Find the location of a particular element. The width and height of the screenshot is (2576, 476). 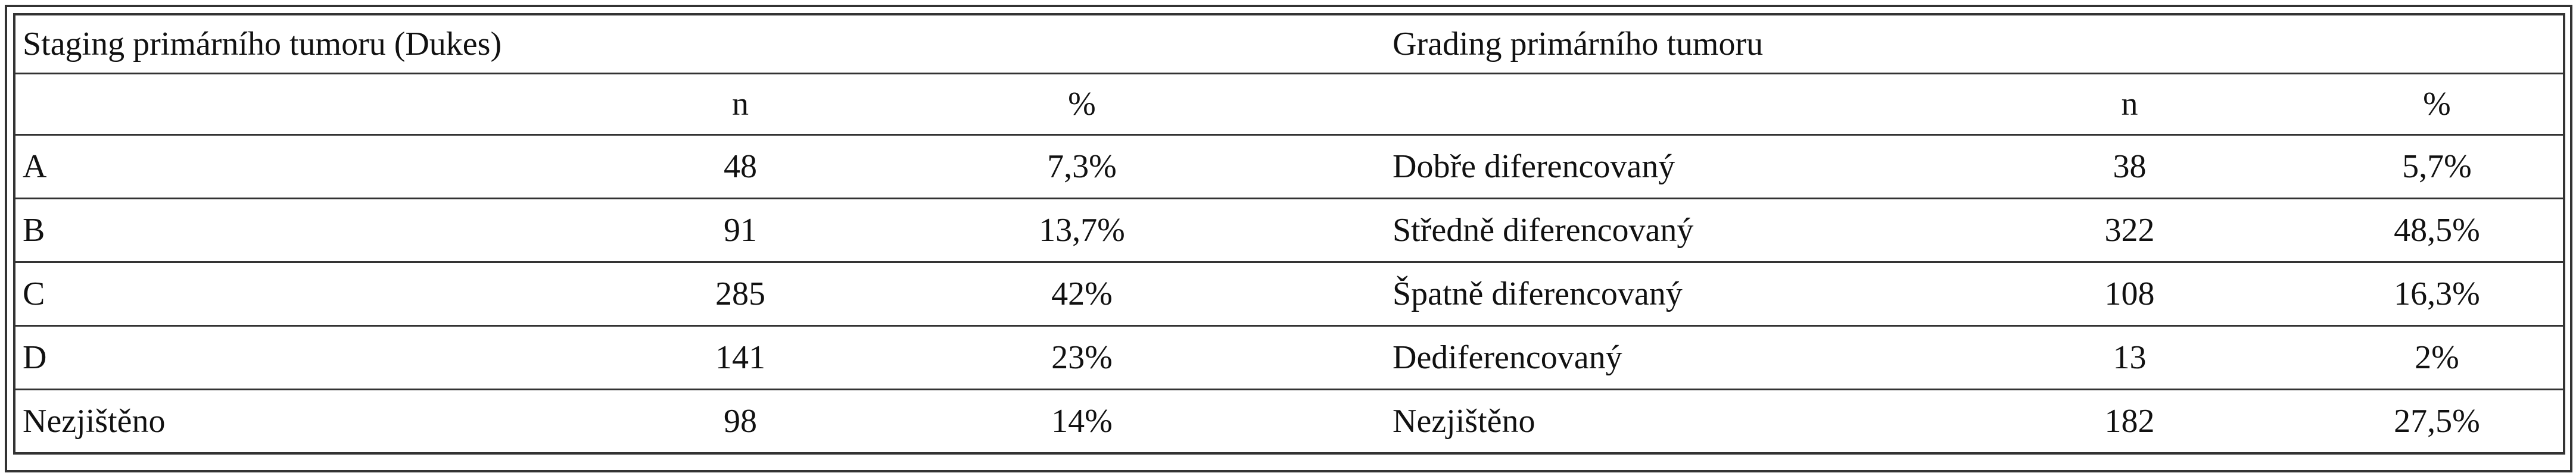

data-row: Nezjištěno 98 14% Nezjištěno 182 27,5% is located at coordinates (1289, 421).